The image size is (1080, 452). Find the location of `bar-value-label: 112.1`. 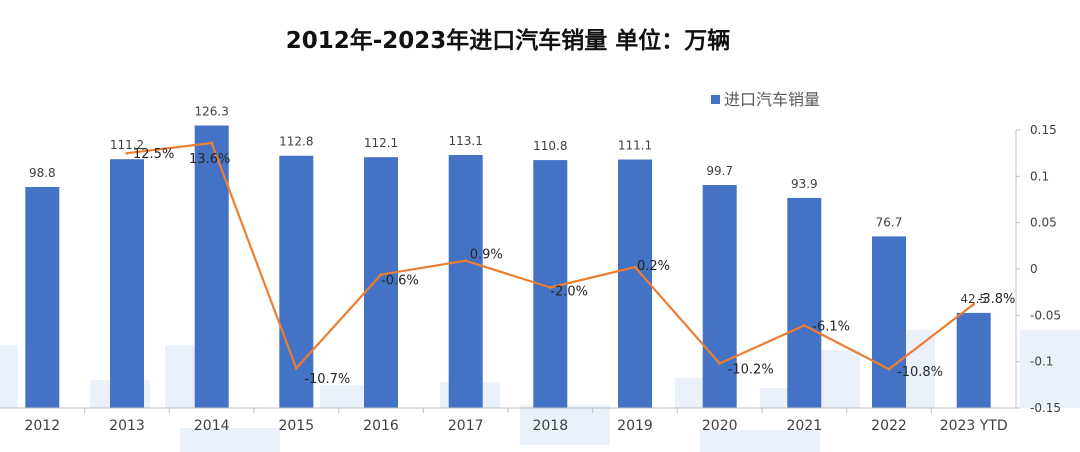

bar-value-label: 112.1 is located at coordinates (381, 143).